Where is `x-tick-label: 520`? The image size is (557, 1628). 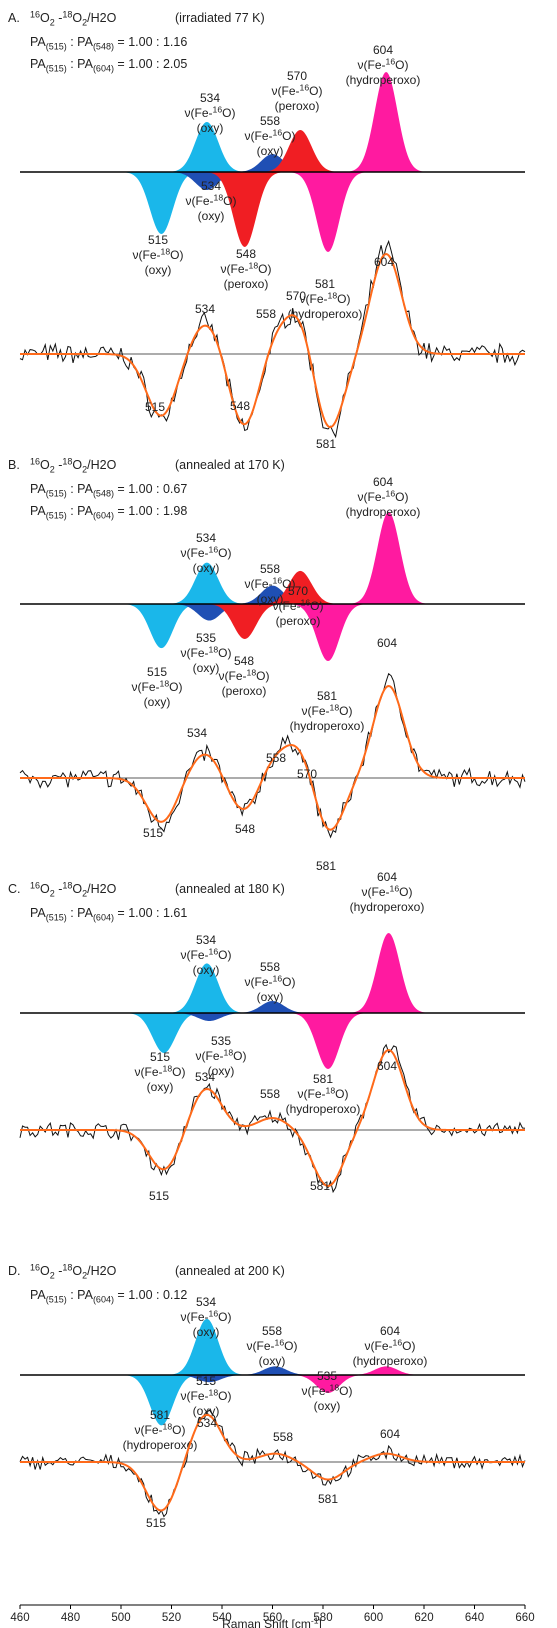 x-tick-label: 520 is located at coordinates (171, 1618).